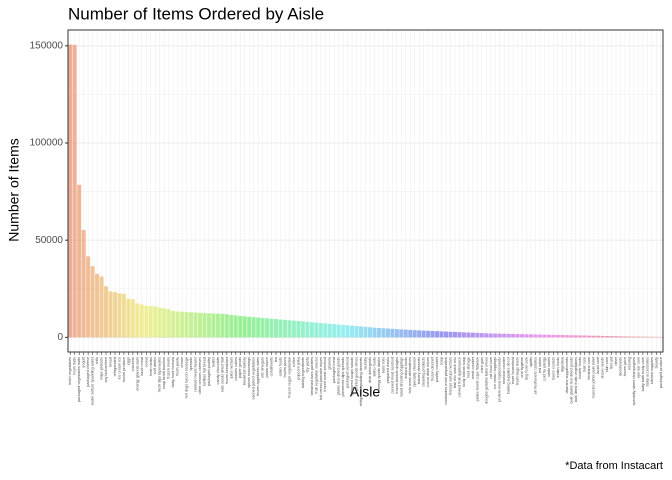  What do you see at coordinates (383, 365) in the screenshot?
I see `x-tick-label: buns rolls` at bounding box center [383, 365].